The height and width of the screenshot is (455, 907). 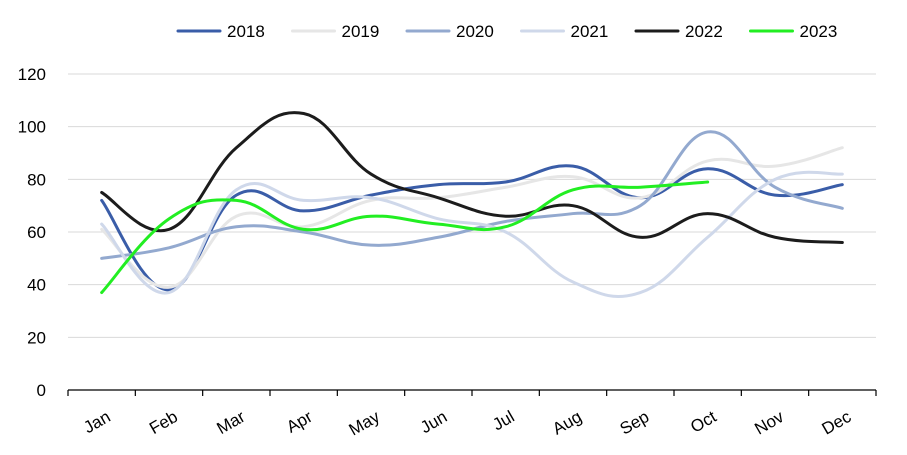 What do you see at coordinates (230, 422) in the screenshot?
I see `x-tick-label: Mar` at bounding box center [230, 422].